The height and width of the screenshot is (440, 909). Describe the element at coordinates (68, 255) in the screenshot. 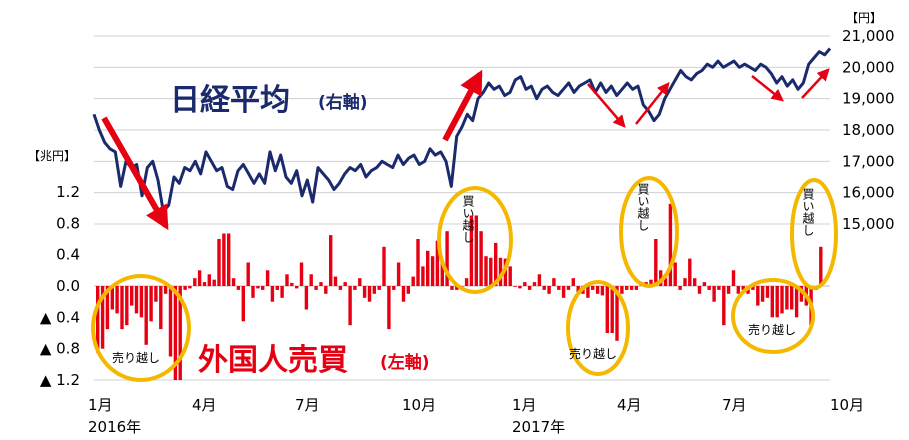

I see `left-tick-2: 0.4` at that location.